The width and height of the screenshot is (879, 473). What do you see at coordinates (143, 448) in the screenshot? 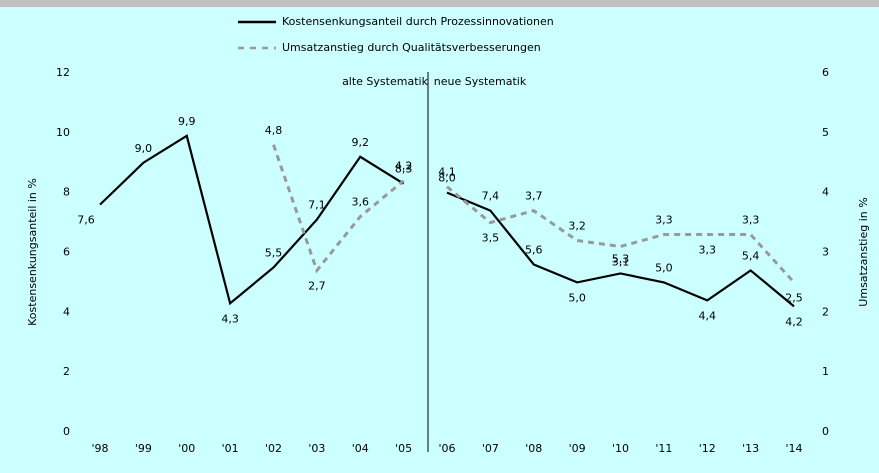
I see `x-tick-label: '99` at bounding box center [143, 448].